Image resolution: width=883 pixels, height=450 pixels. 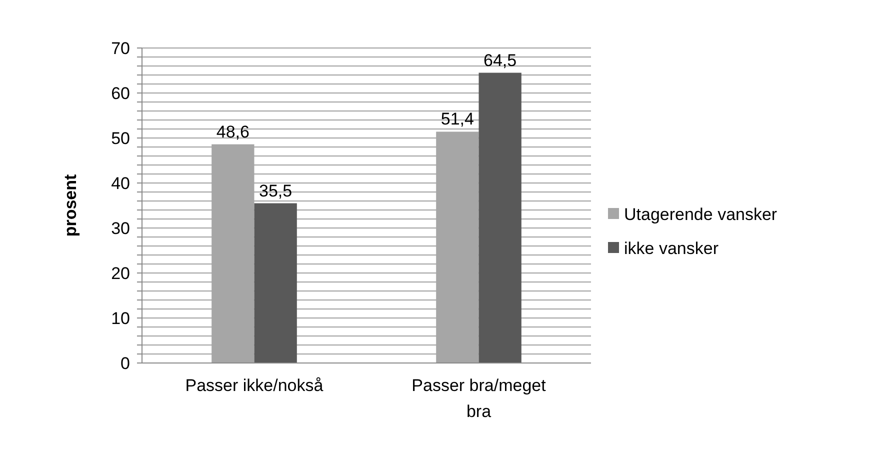 I want to click on y-tick-label: 30, so click(x=120, y=228).